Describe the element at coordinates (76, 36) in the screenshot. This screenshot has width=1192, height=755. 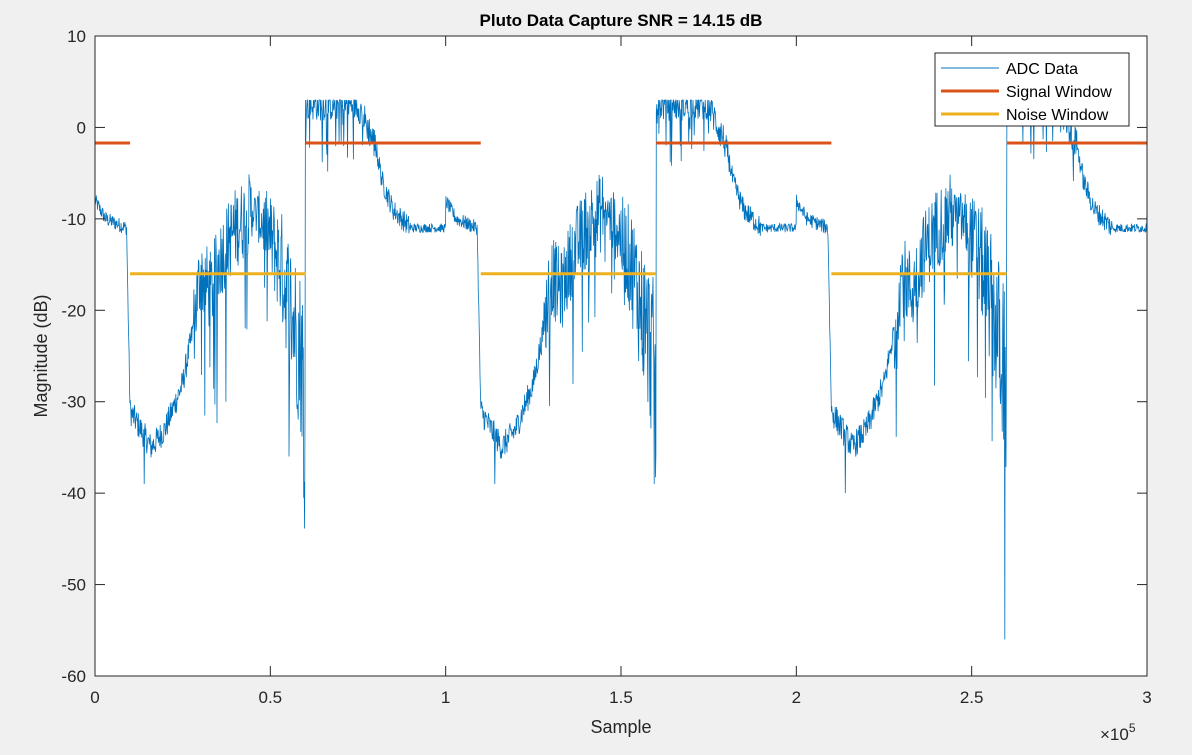
I see `y-tick-label: 10` at that location.